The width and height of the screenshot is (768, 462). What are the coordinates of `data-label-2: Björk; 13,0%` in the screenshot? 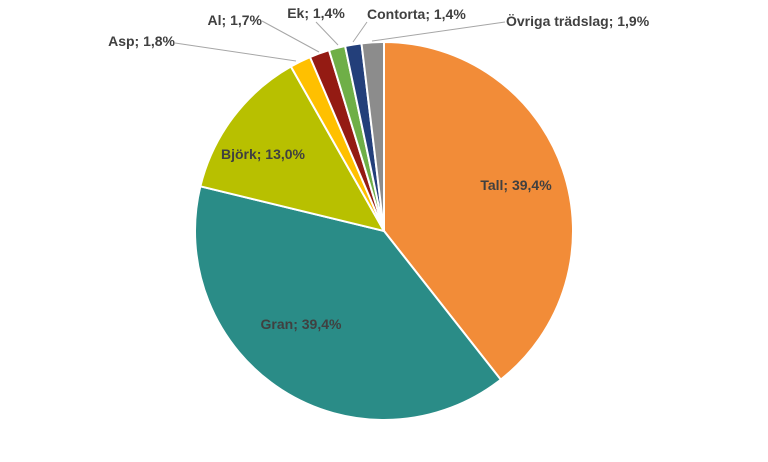 It's located at (263, 154).